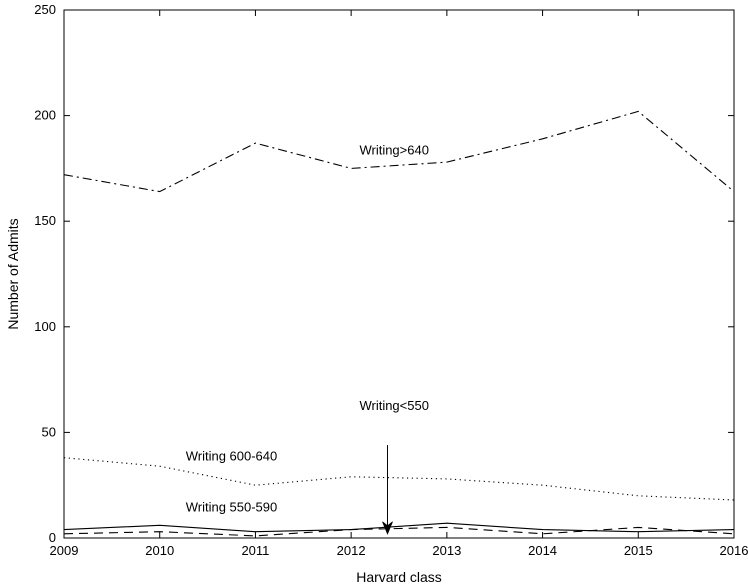 The height and width of the screenshot is (587, 748). I want to click on x-tick-label: 2016, so click(734, 550).